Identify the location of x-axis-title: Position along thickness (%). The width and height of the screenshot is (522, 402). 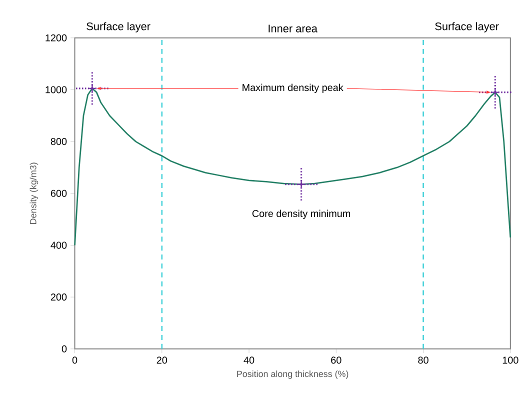
(292, 374).